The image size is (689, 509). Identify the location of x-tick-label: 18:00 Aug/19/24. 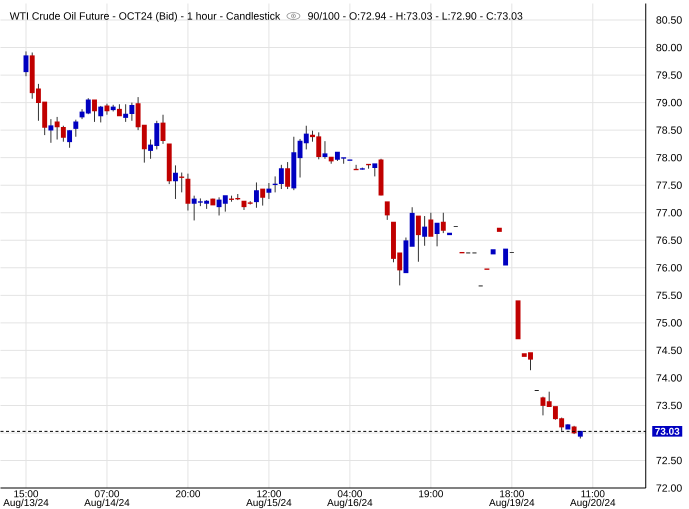
(511, 499).